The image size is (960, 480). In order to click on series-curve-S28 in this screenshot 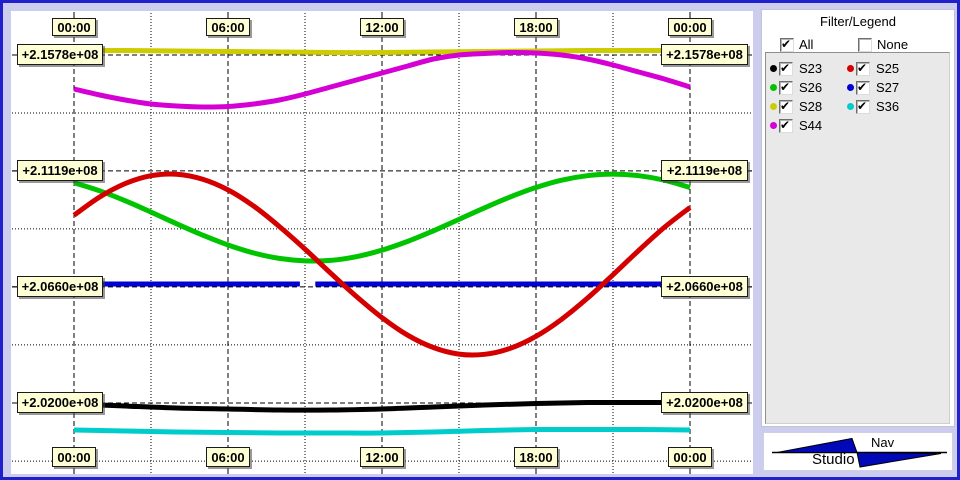, I will do `click(381, 51)`.